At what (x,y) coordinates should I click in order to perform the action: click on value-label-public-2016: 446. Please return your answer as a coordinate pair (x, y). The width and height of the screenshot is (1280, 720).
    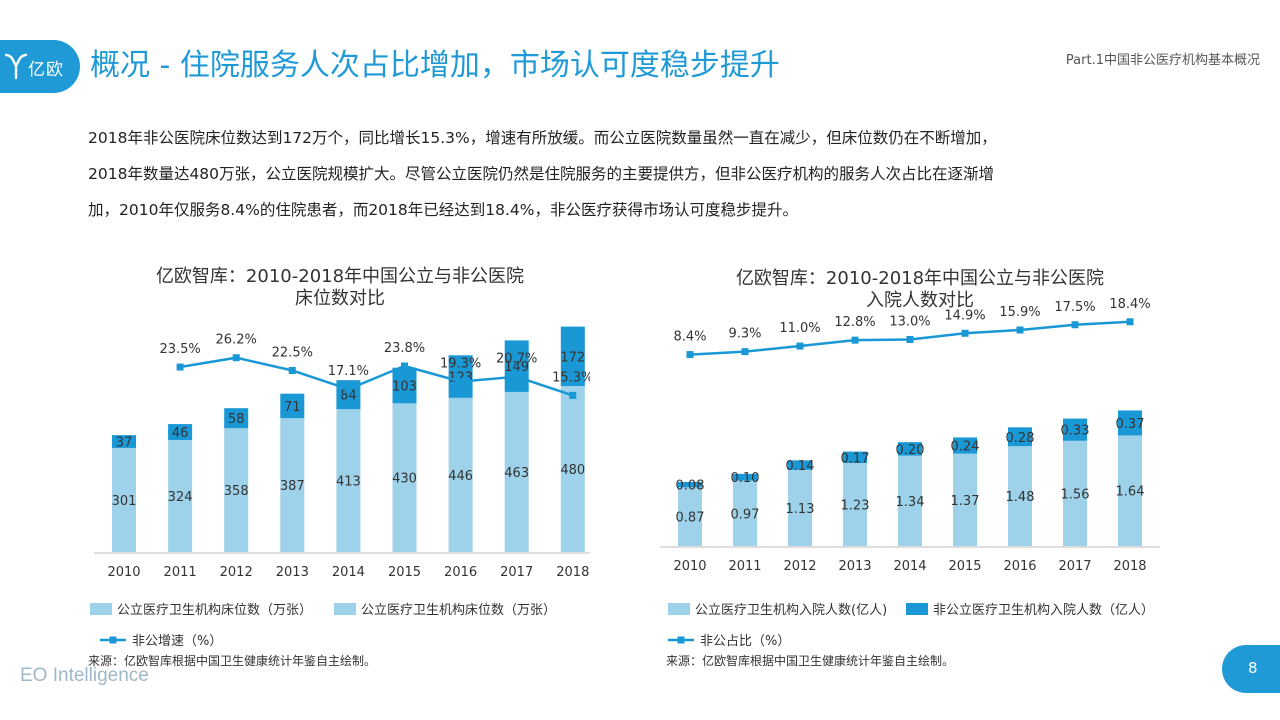
    Looking at the image, I should click on (460, 476).